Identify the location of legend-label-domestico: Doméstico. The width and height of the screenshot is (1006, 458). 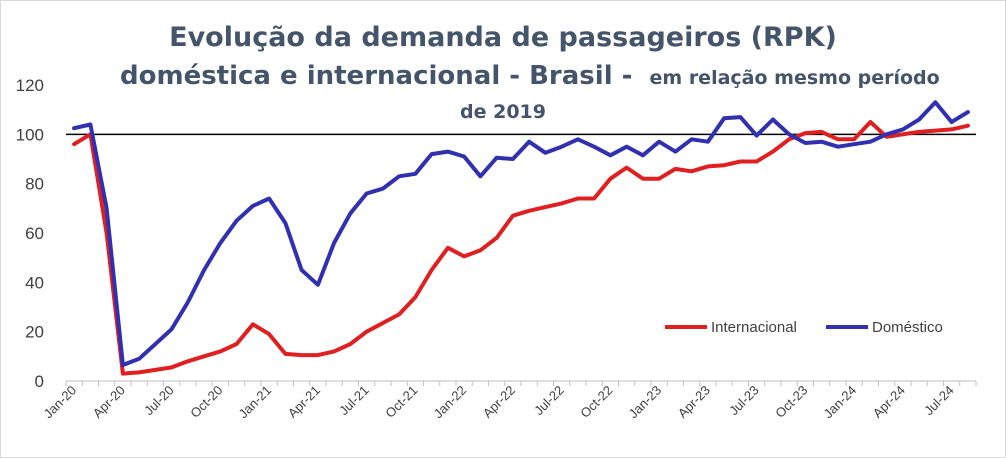
(907, 327).